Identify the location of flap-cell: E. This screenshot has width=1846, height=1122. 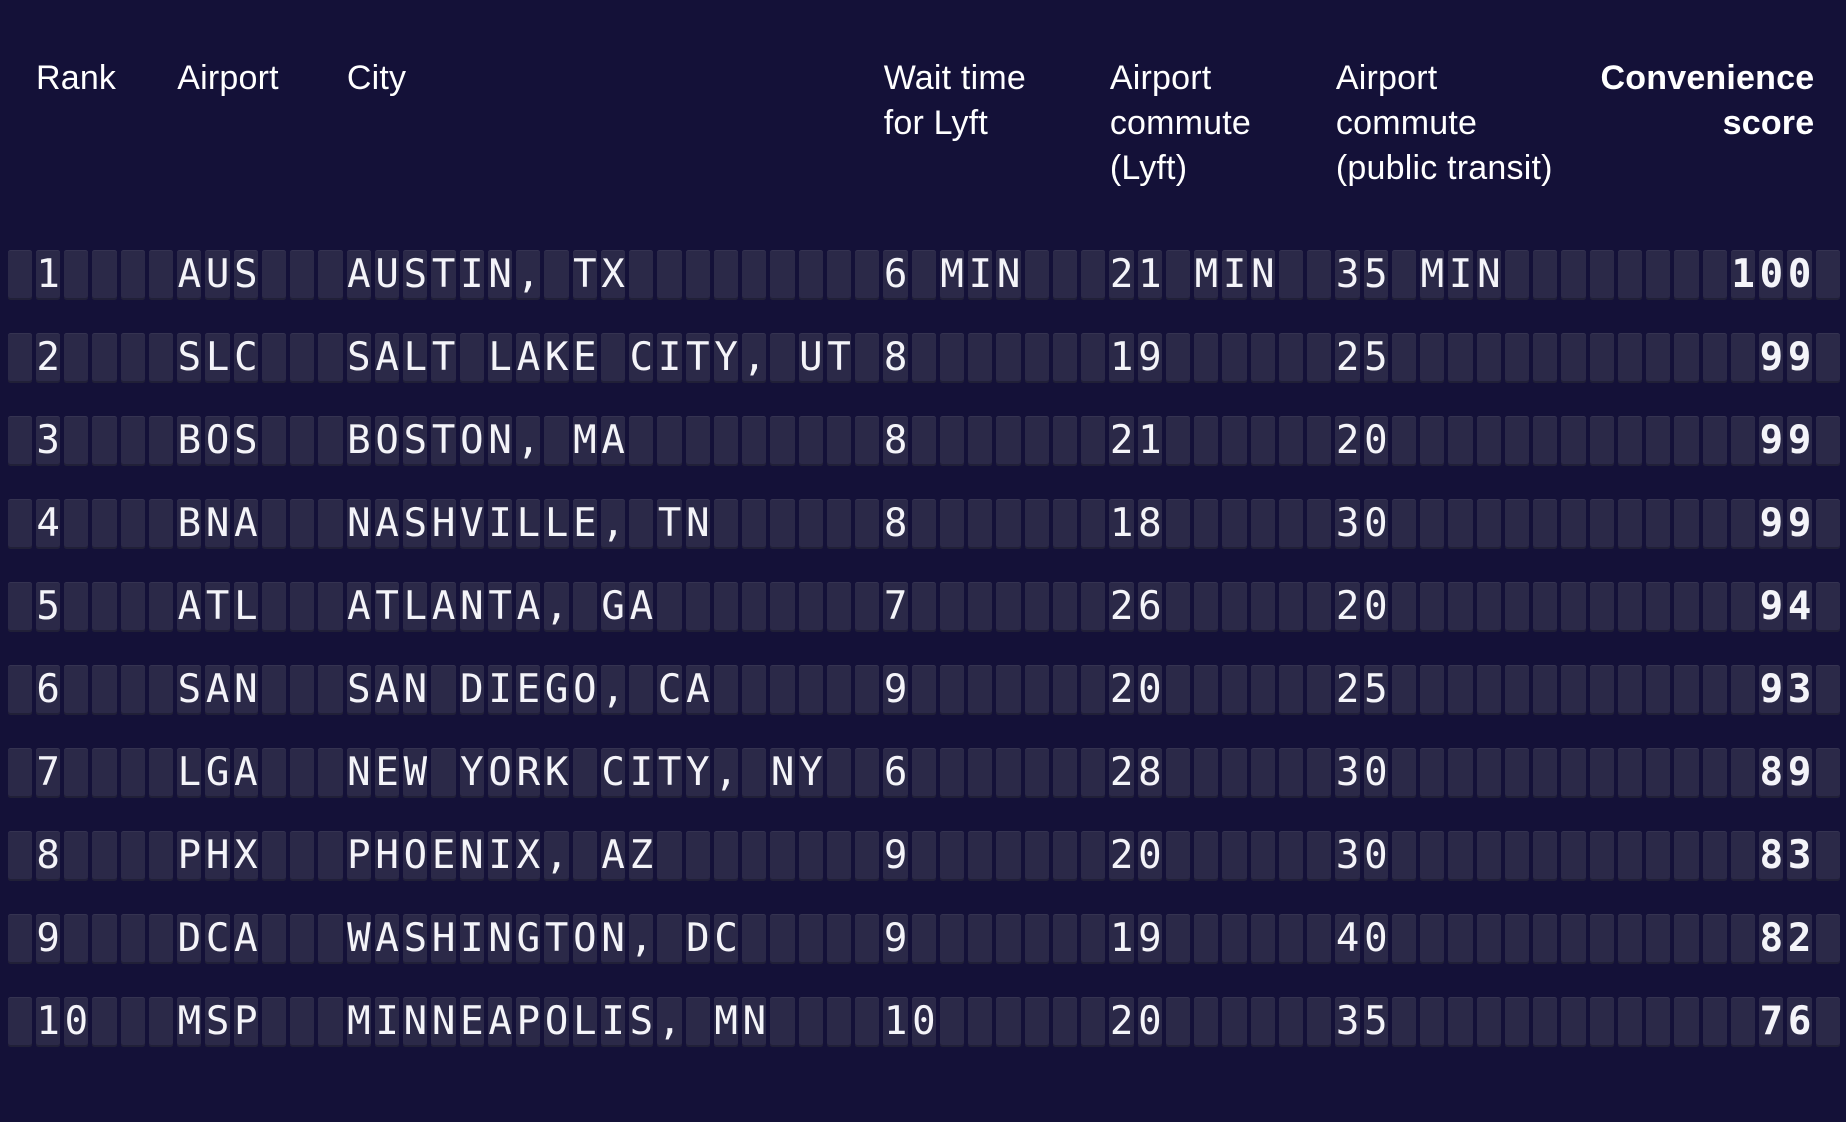
(443, 856).